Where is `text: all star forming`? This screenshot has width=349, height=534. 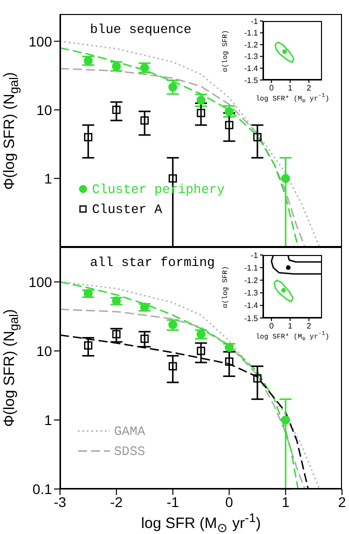 text: all star forming is located at coordinates (152, 262).